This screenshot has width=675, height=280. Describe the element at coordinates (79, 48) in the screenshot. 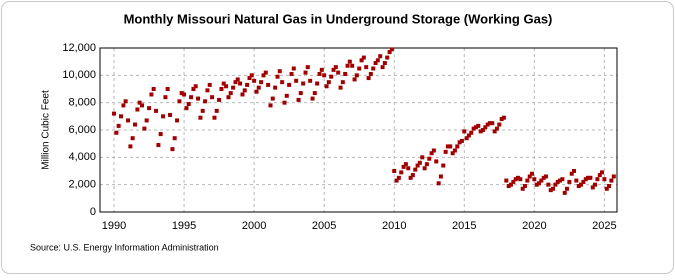

I see `y-tick-label: 12,000` at that location.